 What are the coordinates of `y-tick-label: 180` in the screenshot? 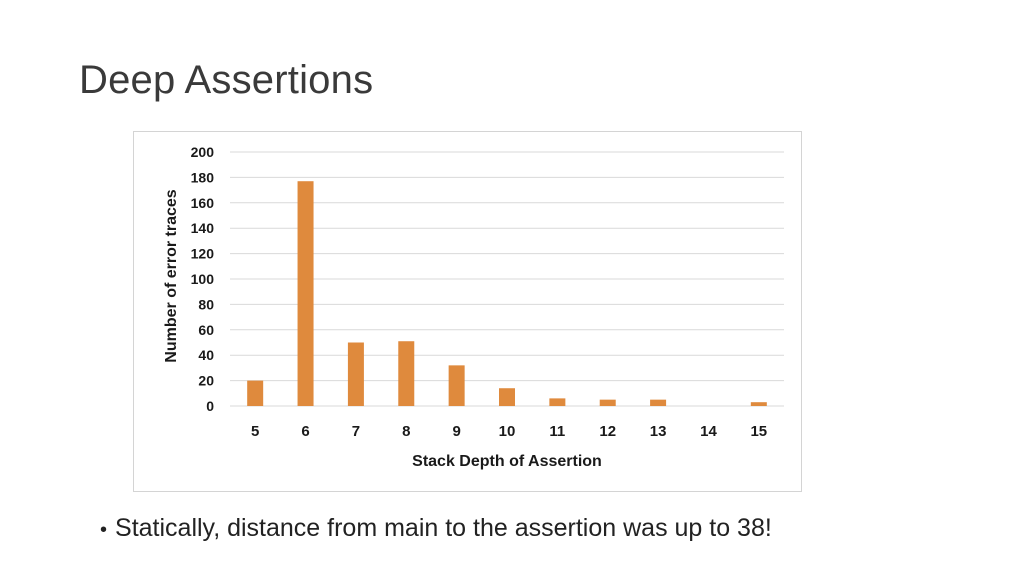 It's located at (203, 177).